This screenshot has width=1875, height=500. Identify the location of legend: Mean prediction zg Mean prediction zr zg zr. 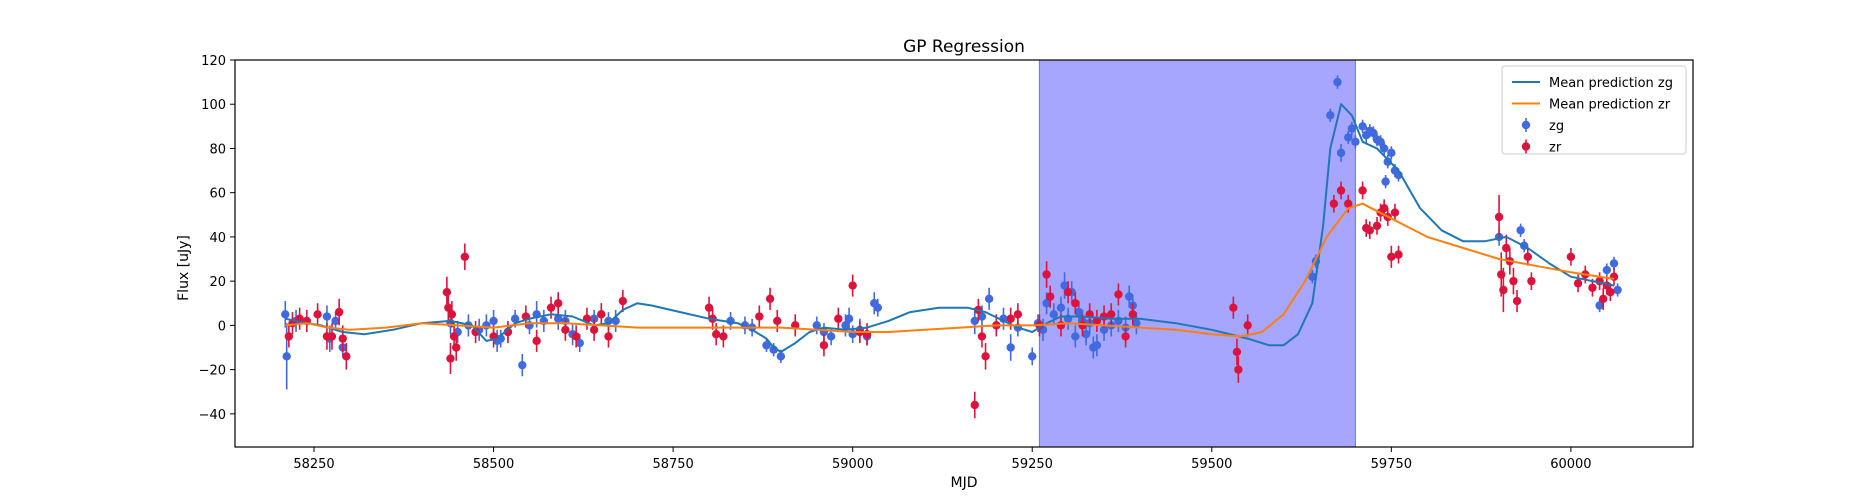
(1594, 110).